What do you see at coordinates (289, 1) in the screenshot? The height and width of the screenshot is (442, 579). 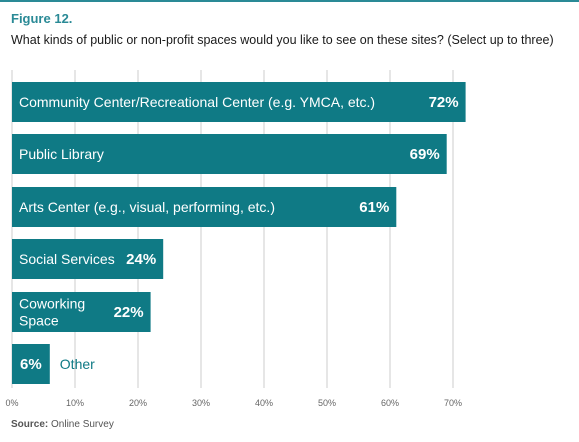 I see `top-rule` at bounding box center [289, 1].